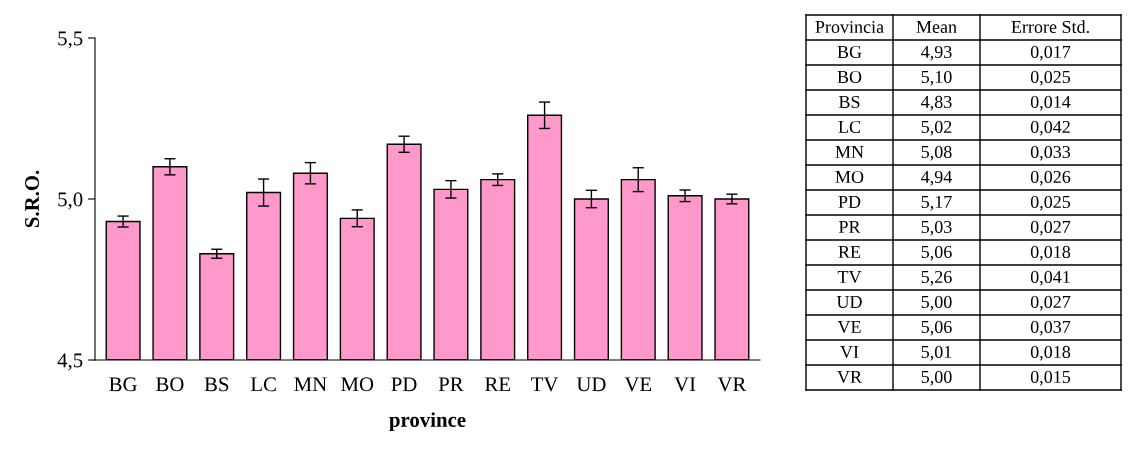 This screenshot has width=1129, height=466. I want to click on text: 5,01, so click(936, 353).